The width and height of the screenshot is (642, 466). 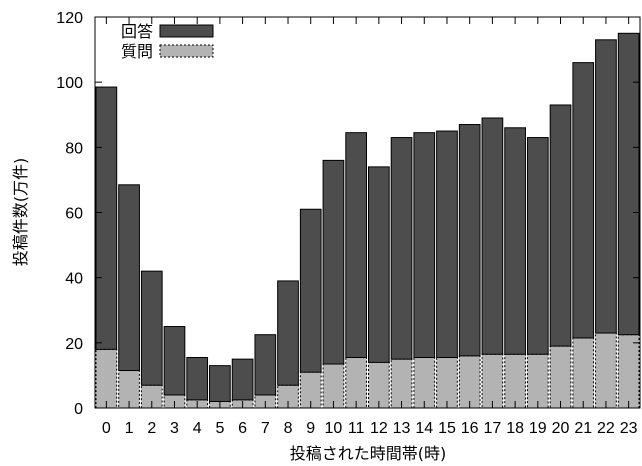 What do you see at coordinates (492, 428) in the screenshot?
I see `x-tick-label: 17` at bounding box center [492, 428].